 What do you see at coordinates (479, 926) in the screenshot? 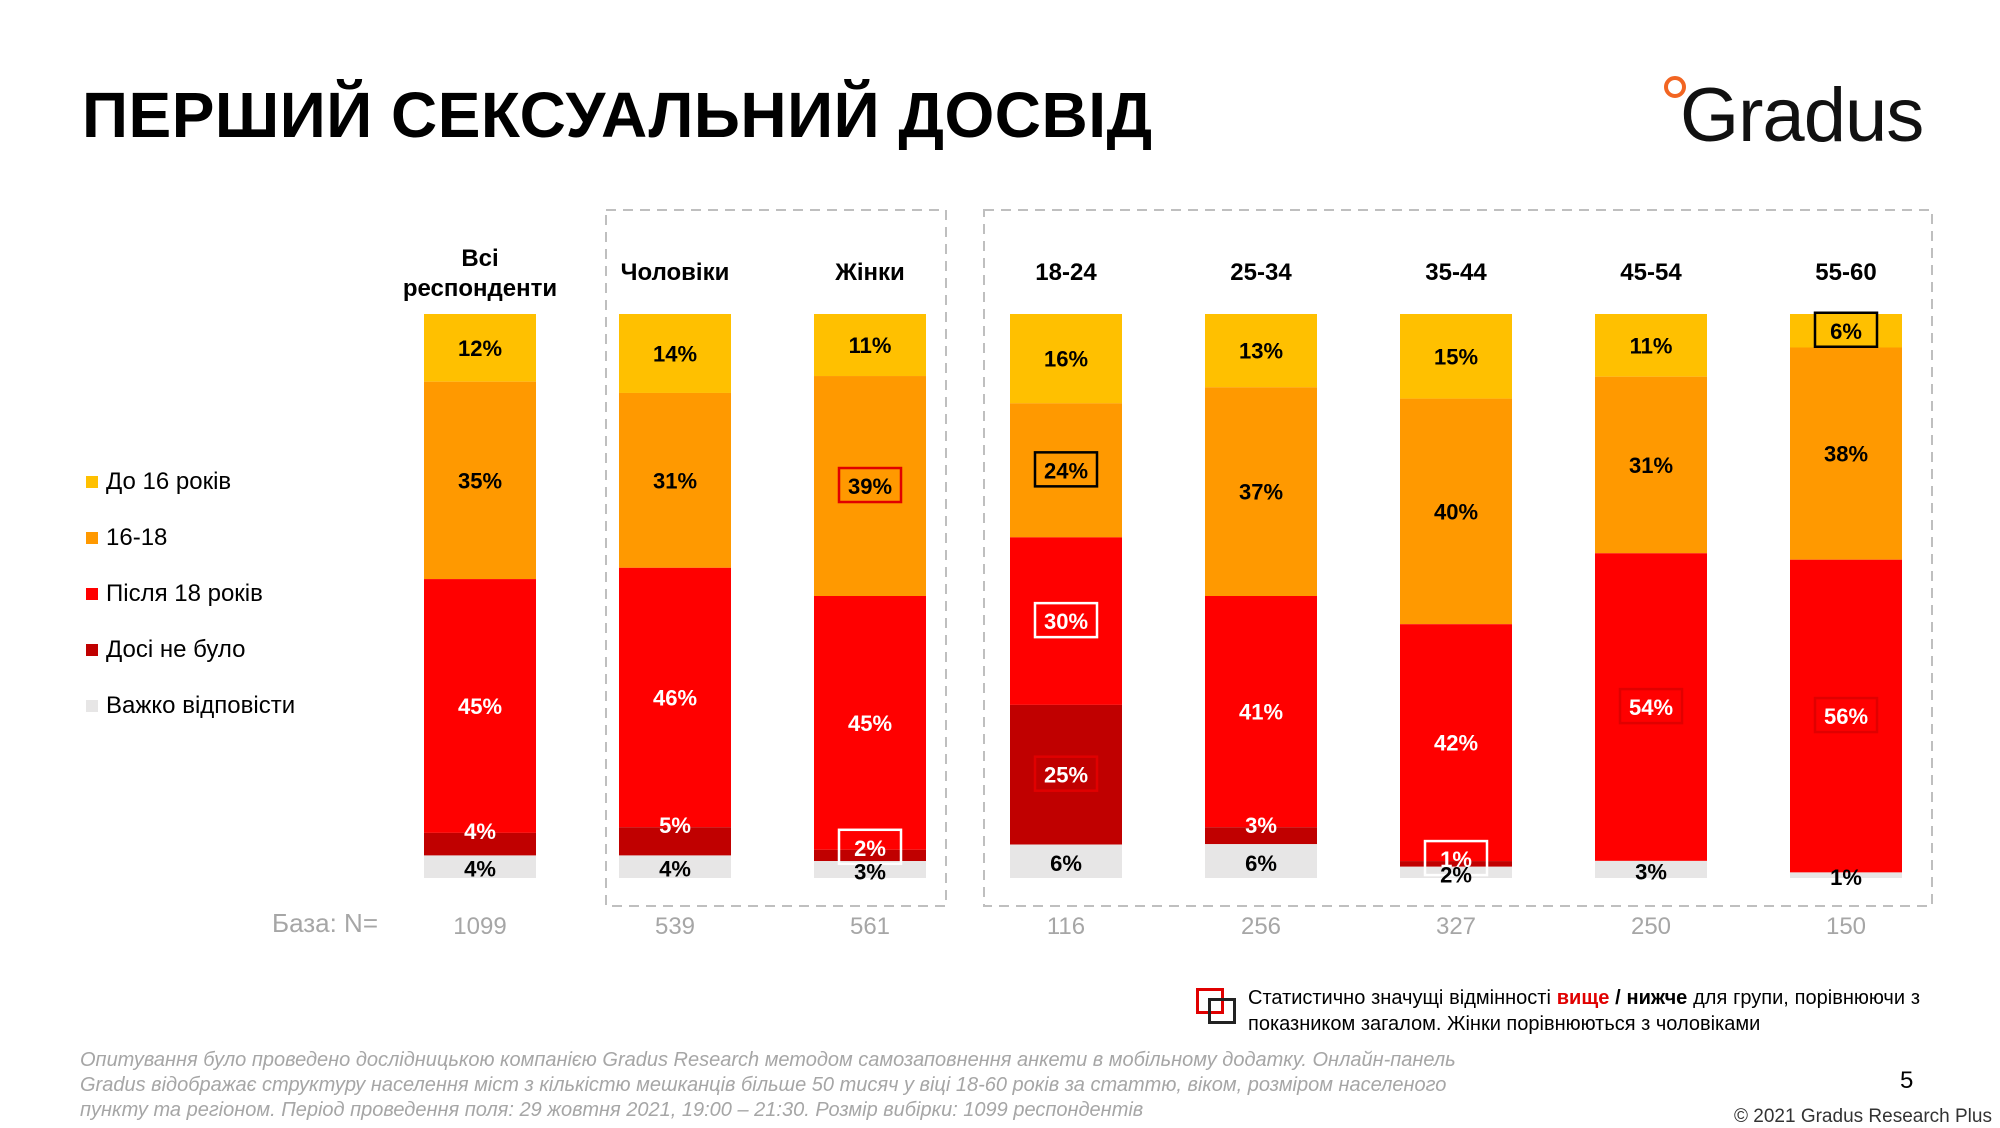
I see `base-n-value: 1099` at bounding box center [479, 926].